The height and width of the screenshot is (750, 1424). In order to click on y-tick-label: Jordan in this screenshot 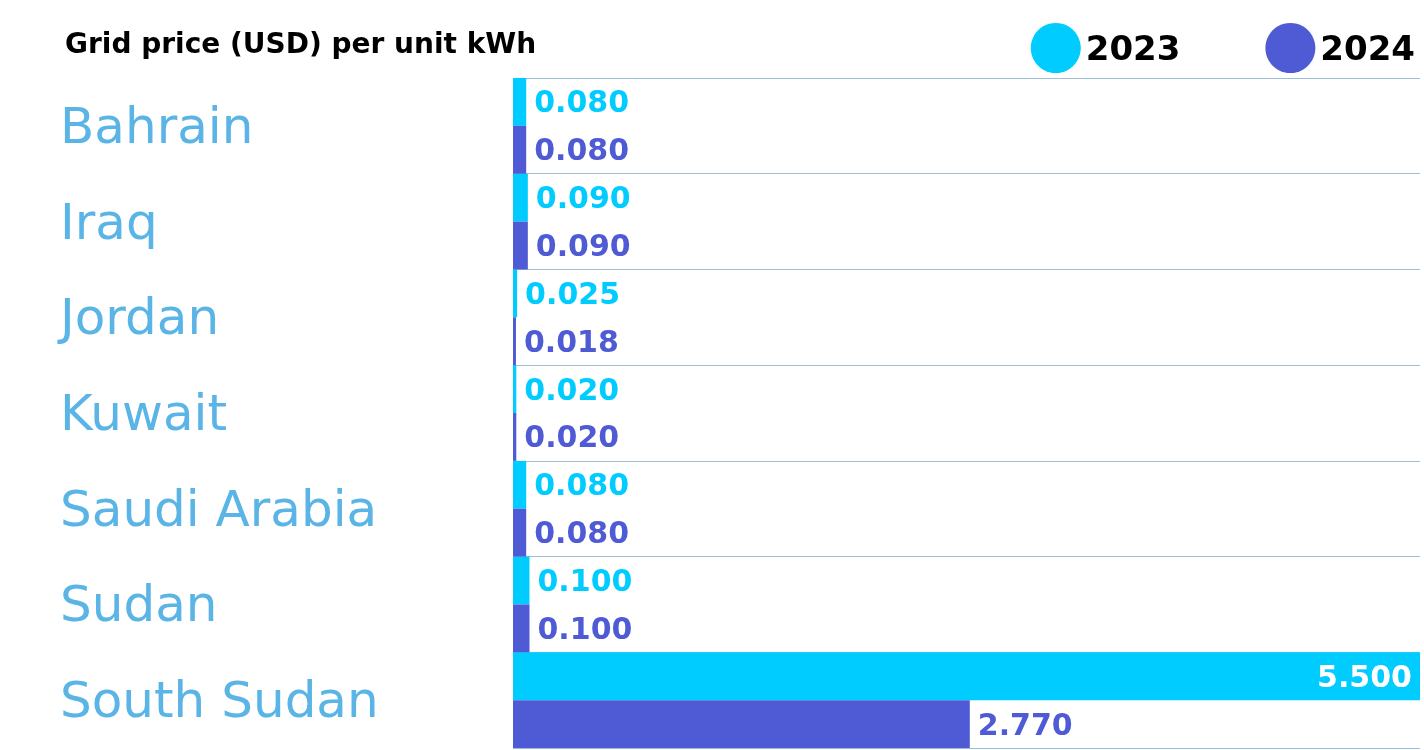, I will do `click(138, 317)`.